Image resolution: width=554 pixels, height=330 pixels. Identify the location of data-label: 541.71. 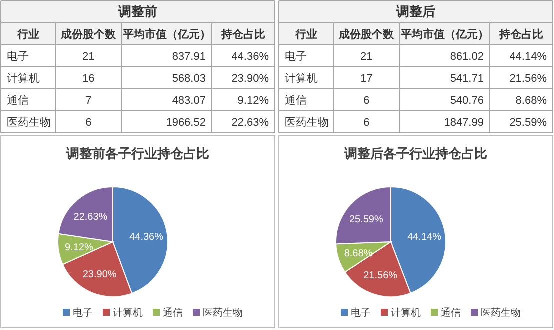
(467, 79).